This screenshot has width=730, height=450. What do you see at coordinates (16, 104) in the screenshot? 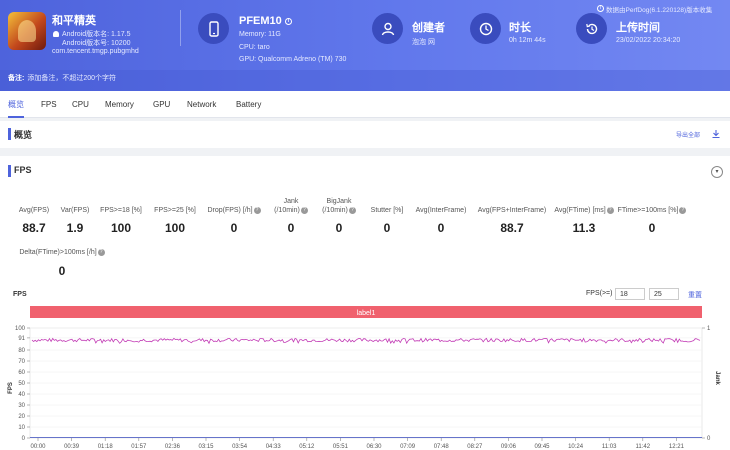
I see `tab-overview: 概览` at bounding box center [16, 104].